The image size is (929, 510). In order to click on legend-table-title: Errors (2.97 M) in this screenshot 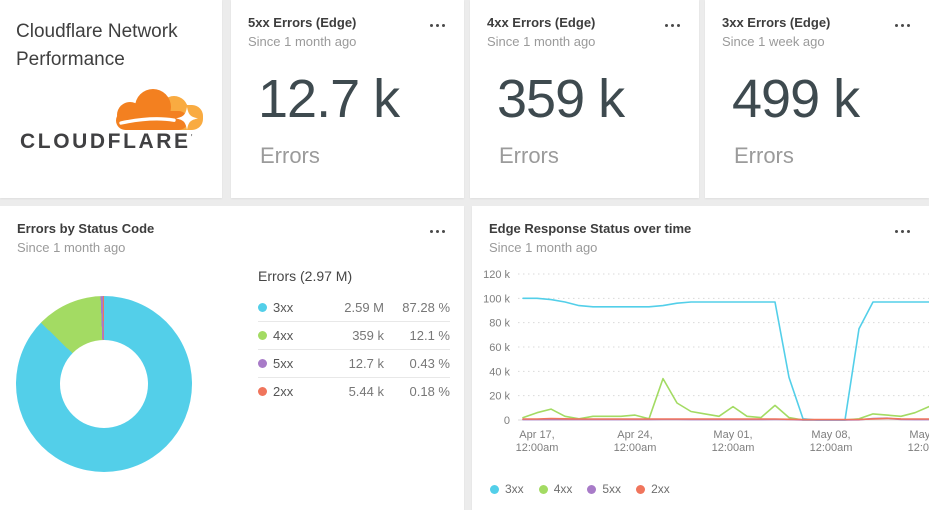, I will do `click(305, 276)`.